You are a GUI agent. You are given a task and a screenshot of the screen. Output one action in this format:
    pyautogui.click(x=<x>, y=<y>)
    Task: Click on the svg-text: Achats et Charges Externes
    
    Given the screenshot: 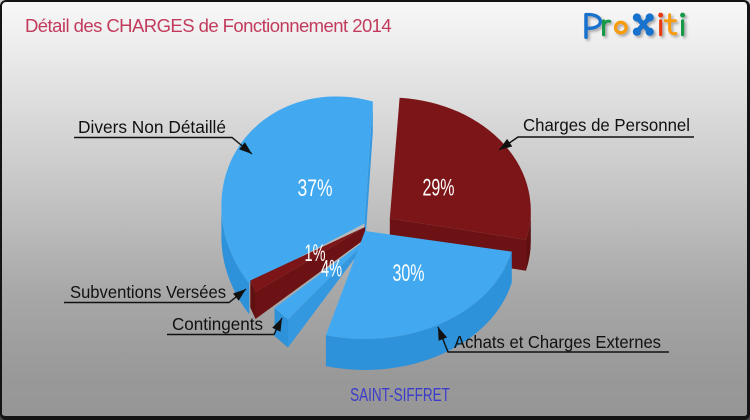 What is the action you would take?
    pyautogui.click(x=557, y=342)
    